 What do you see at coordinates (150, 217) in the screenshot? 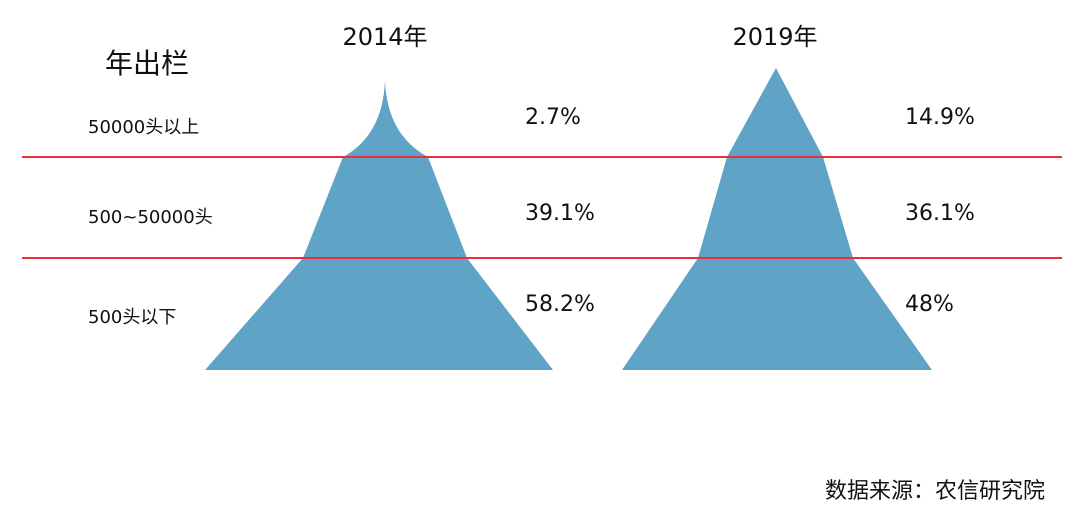
I see `row-label: 500~50000头` at bounding box center [150, 217].